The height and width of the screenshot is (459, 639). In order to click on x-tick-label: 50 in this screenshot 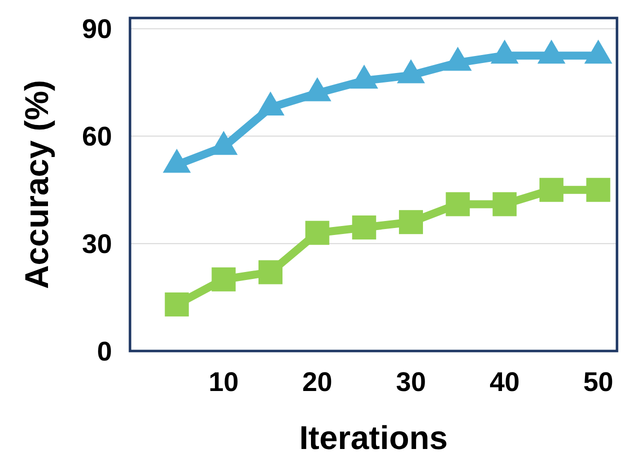, I will do `click(598, 382)`.